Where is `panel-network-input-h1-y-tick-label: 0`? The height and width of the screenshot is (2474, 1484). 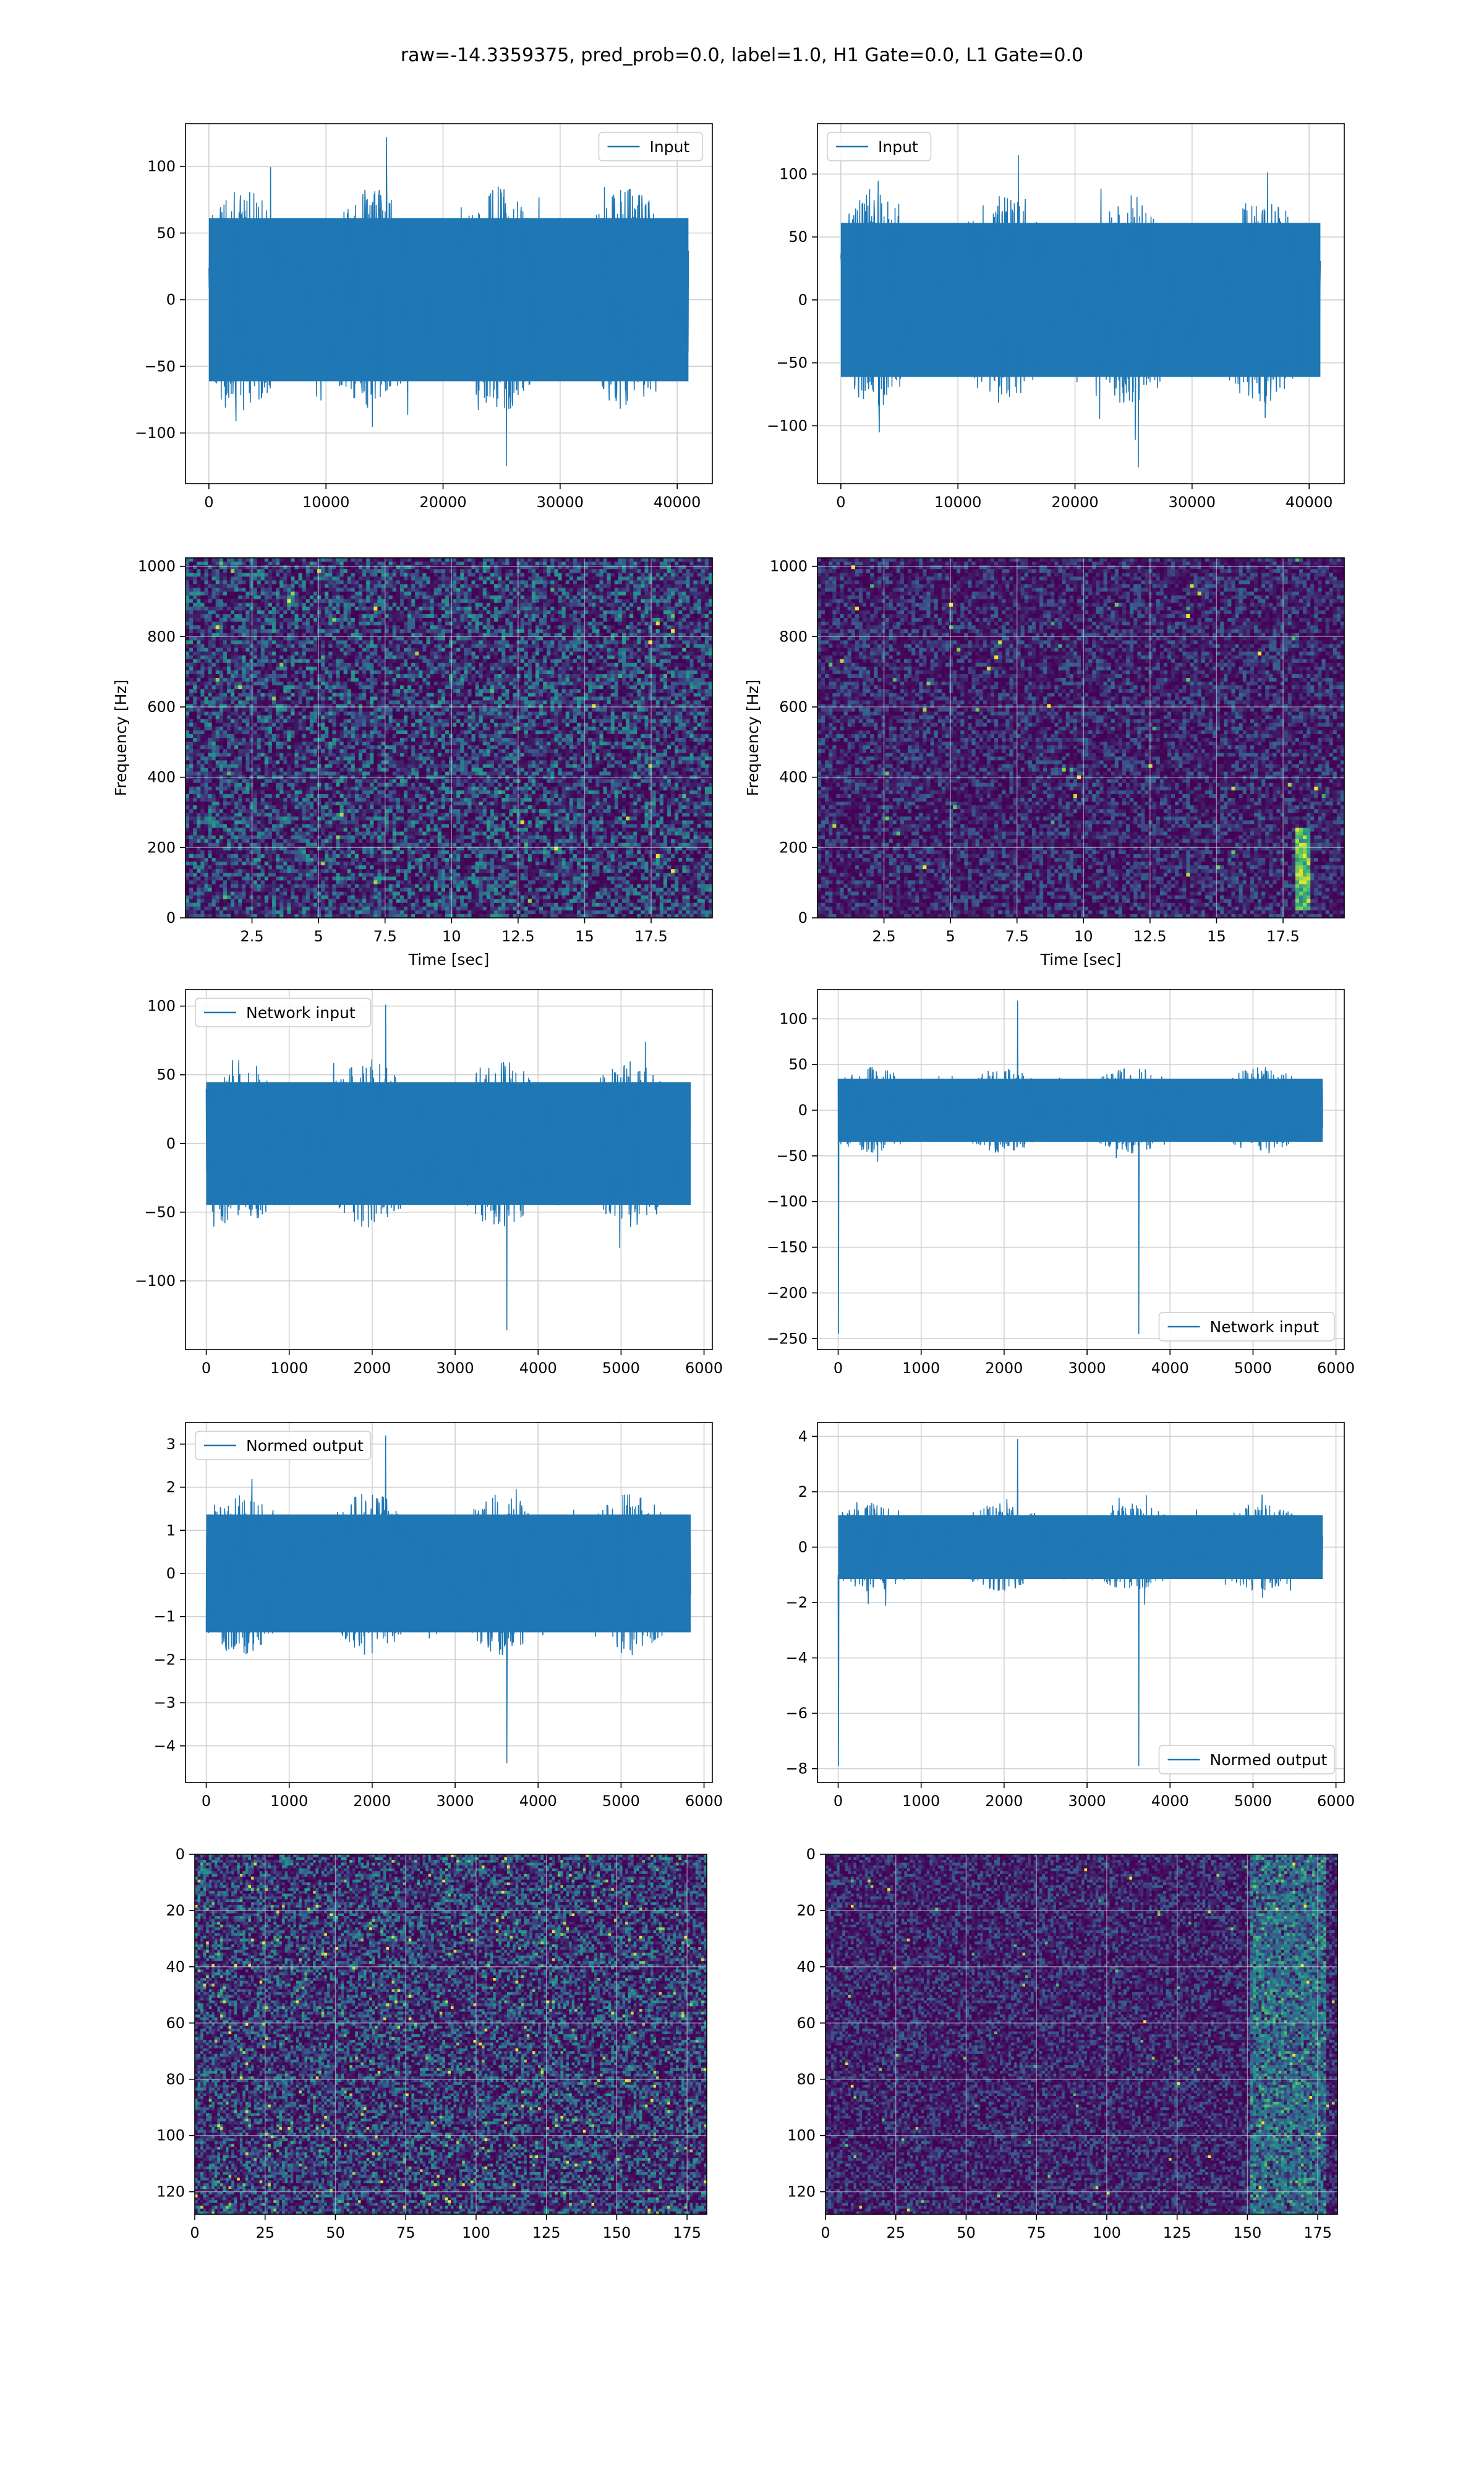
panel-network-input-h1-y-tick-label: 0 is located at coordinates (171, 1143).